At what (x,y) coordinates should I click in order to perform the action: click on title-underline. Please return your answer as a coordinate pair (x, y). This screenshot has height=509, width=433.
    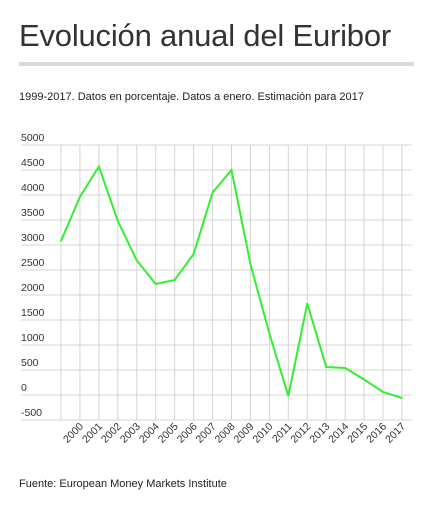
    Looking at the image, I should click on (216, 64).